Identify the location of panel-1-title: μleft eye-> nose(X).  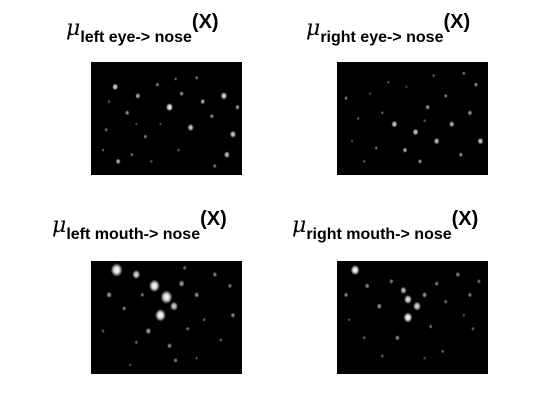
(142, 29).